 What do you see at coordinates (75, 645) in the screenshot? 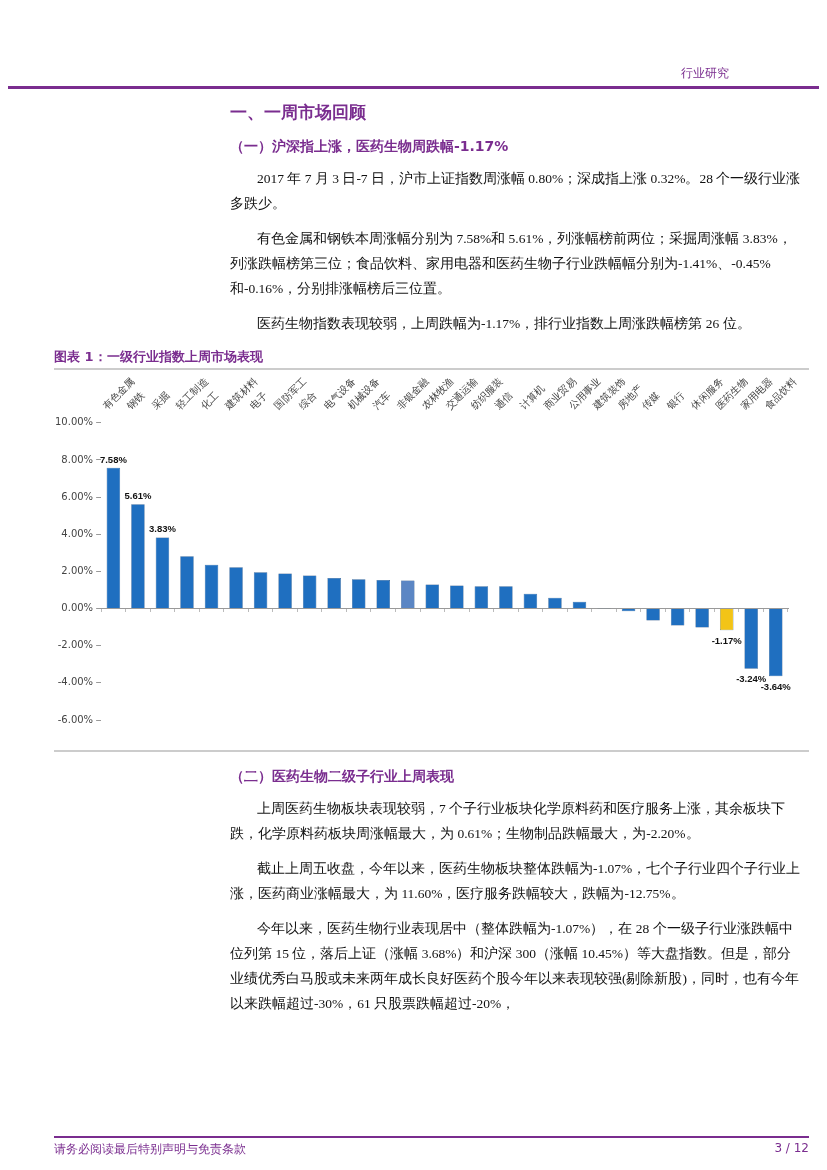
I see `y-tick-label: -2.00%` at bounding box center [75, 645].